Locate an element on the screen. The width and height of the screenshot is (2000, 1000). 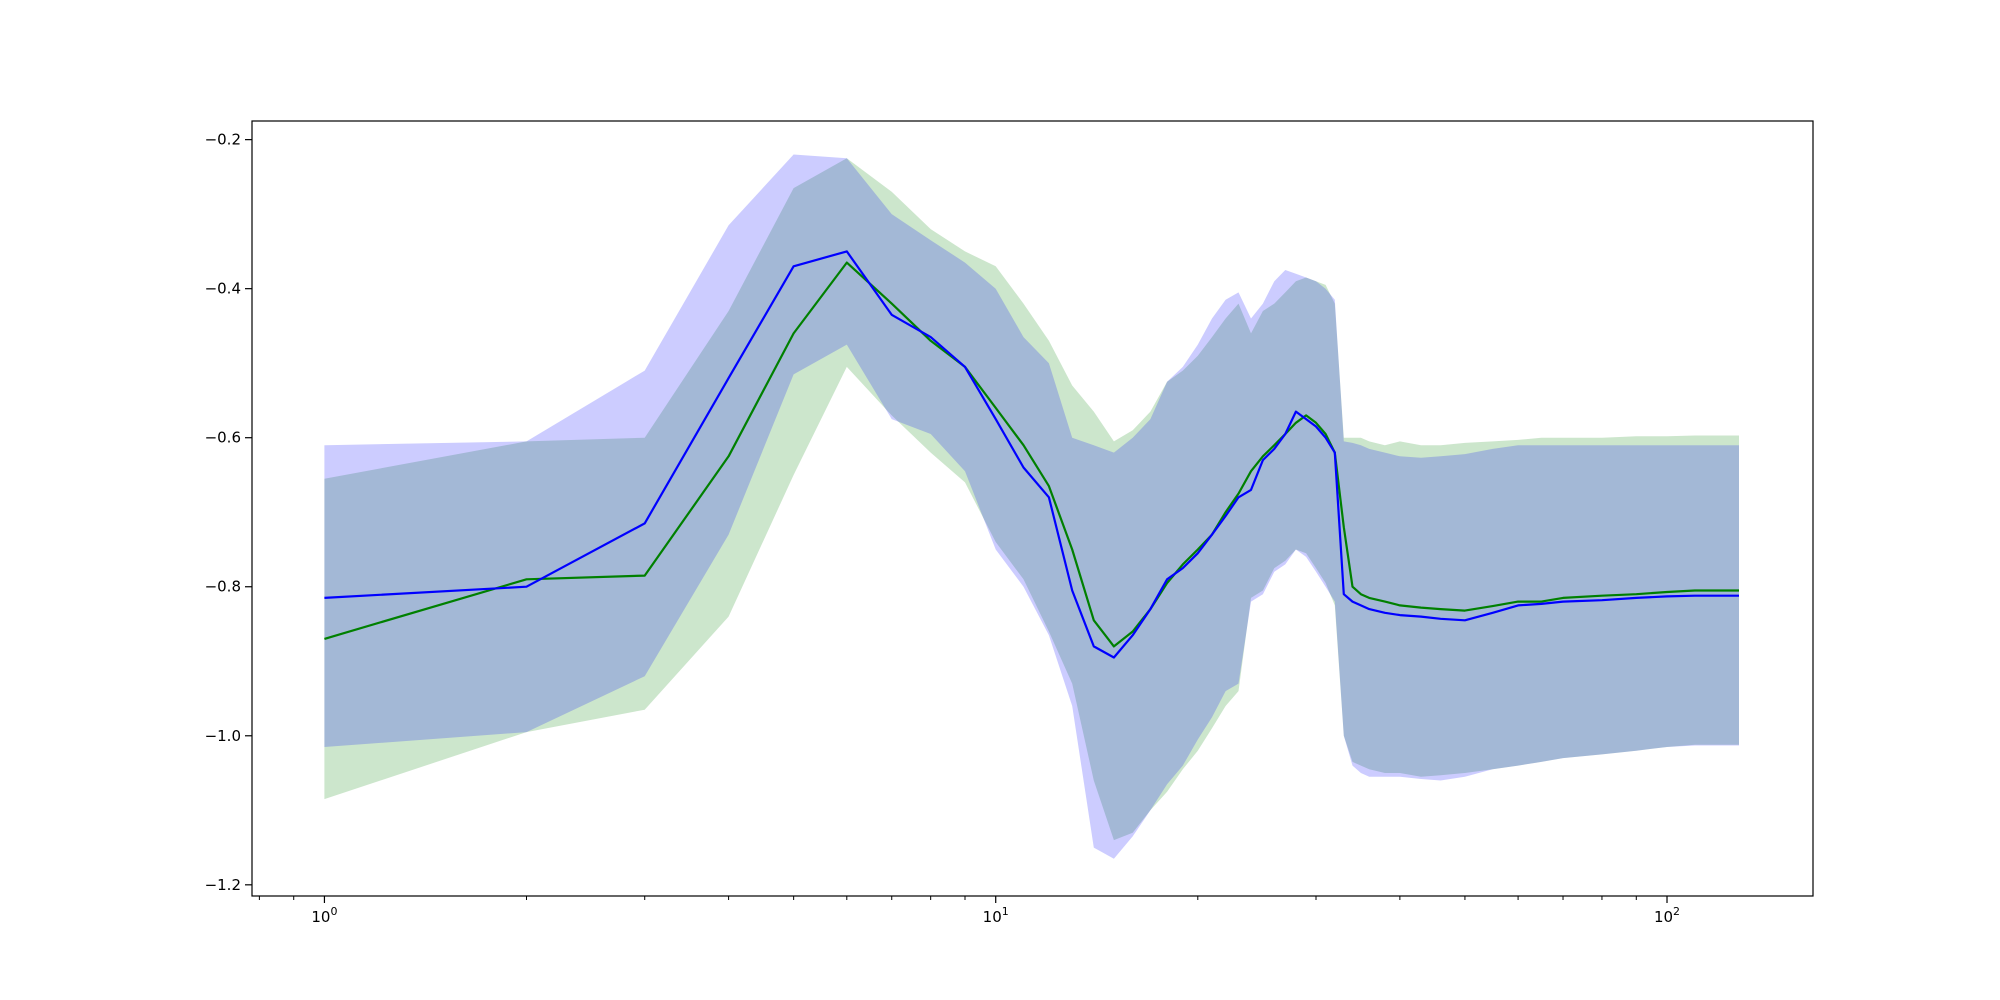
x-tick-label: 10¹ is located at coordinates (996, 915).